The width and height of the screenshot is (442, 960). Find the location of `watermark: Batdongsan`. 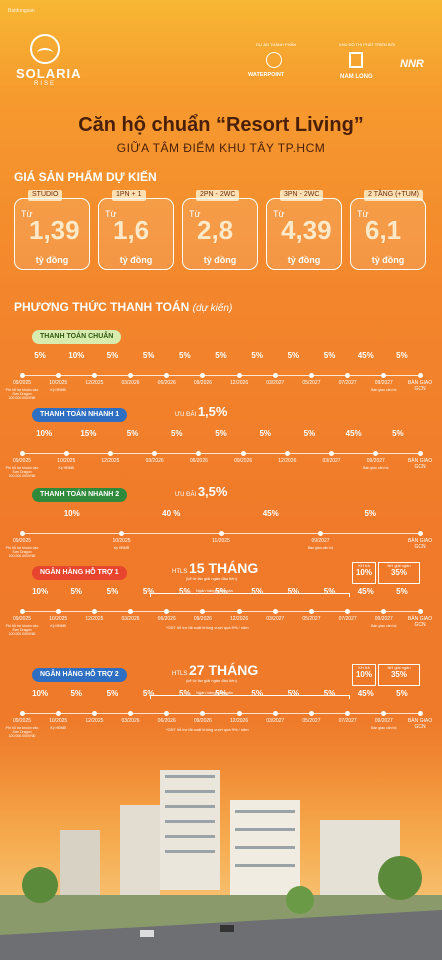

watermark: Batdongsan is located at coordinates (21, 11).